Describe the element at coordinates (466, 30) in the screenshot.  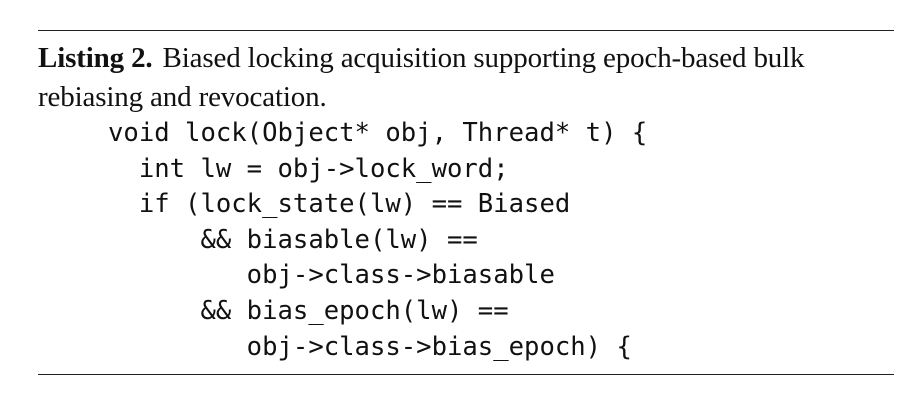
I see `top-rule` at that location.